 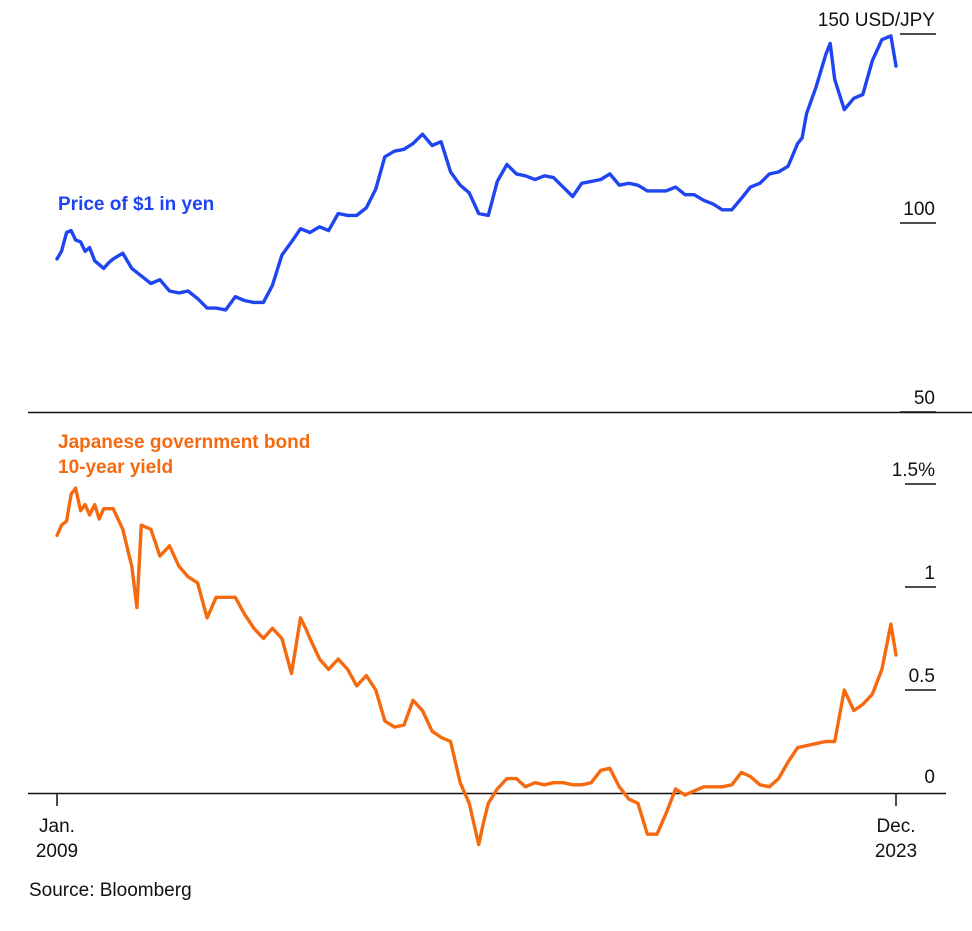 What do you see at coordinates (57, 851) in the screenshot?
I see `x-tick-label-line: 2009` at bounding box center [57, 851].